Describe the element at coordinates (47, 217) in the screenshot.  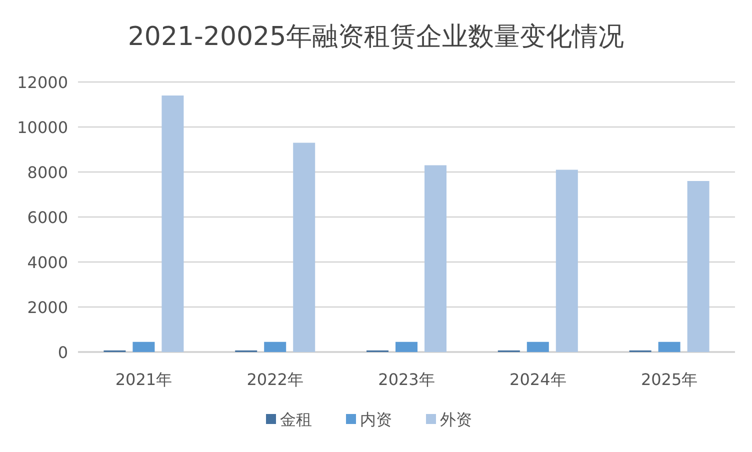
I see `y-tick-label: 6000` at that location.